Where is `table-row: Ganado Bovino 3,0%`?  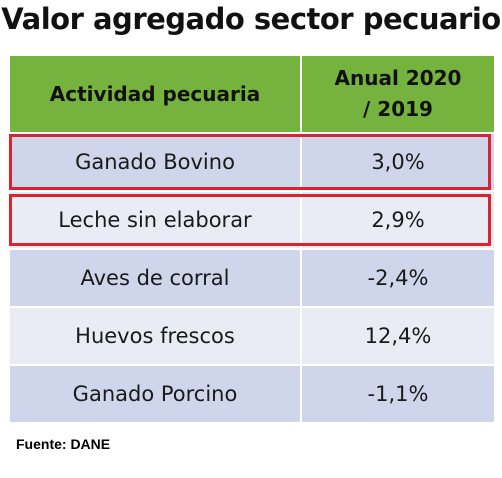
table-row: Ganado Bovino 3,0% is located at coordinates (252, 161).